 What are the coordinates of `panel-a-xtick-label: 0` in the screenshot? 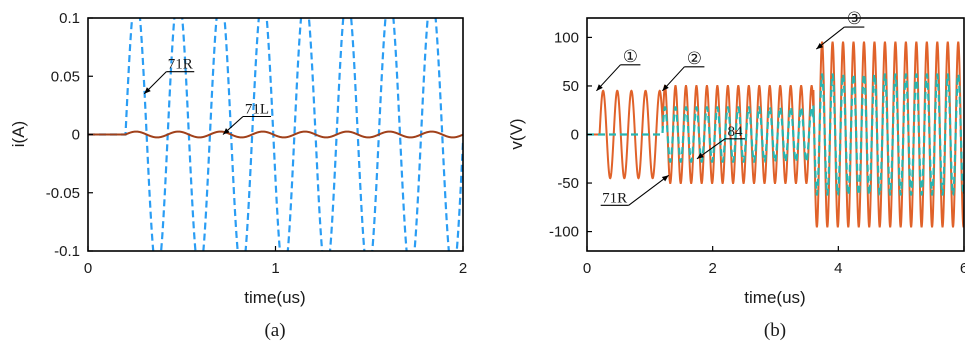 It's located at (88, 268).